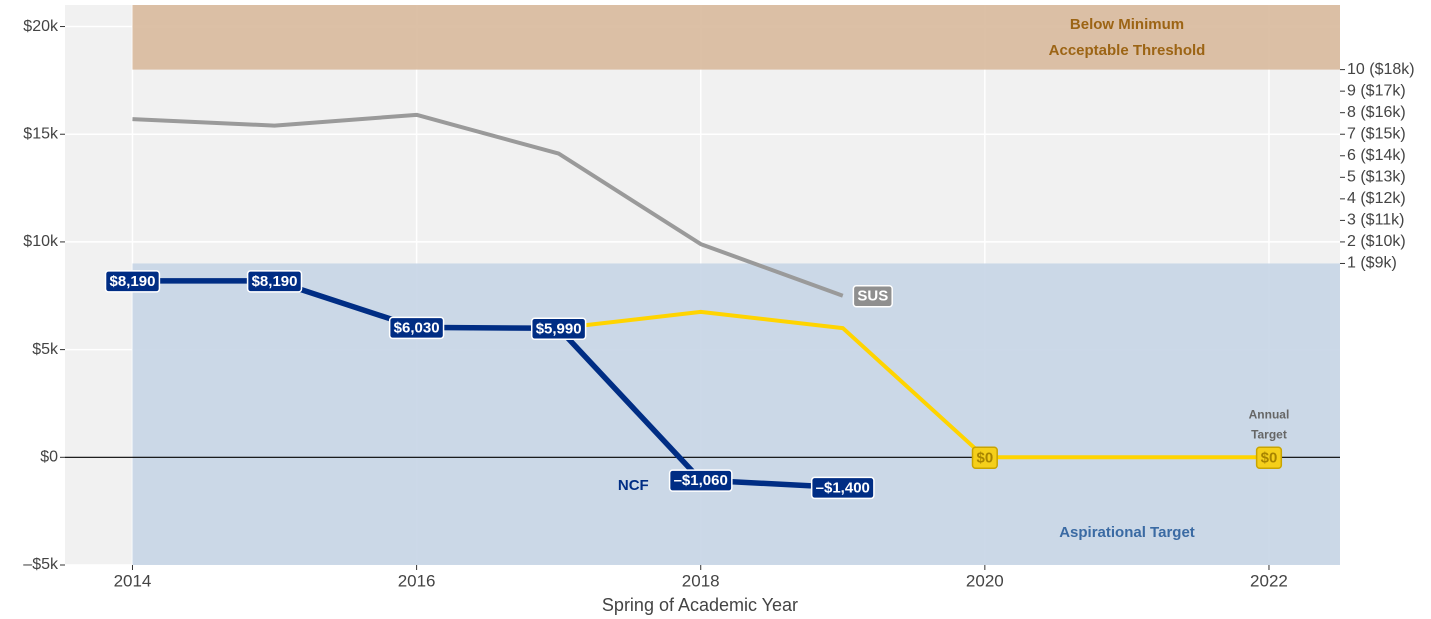  Describe the element at coordinates (1376, 133) in the screenshot. I see `y2-tick-label: 7 ($15k)` at that location.